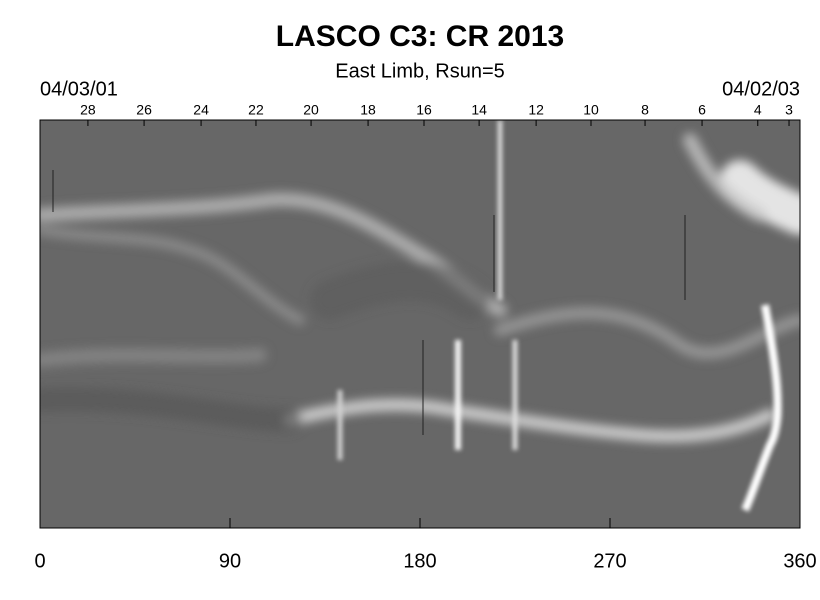 The height and width of the screenshot is (600, 820). What do you see at coordinates (256, 110) in the screenshot?
I see `top-day-label: 22` at bounding box center [256, 110].